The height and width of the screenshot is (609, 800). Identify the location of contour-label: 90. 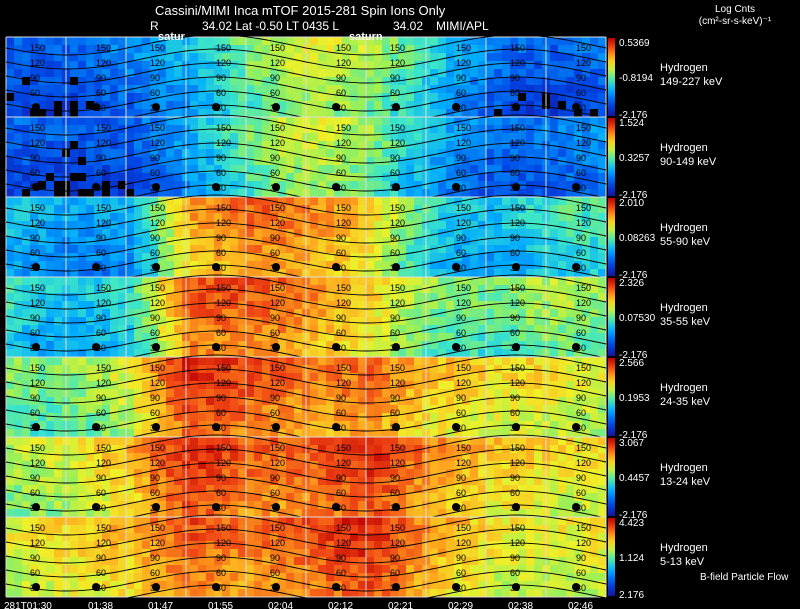
(35, 398).